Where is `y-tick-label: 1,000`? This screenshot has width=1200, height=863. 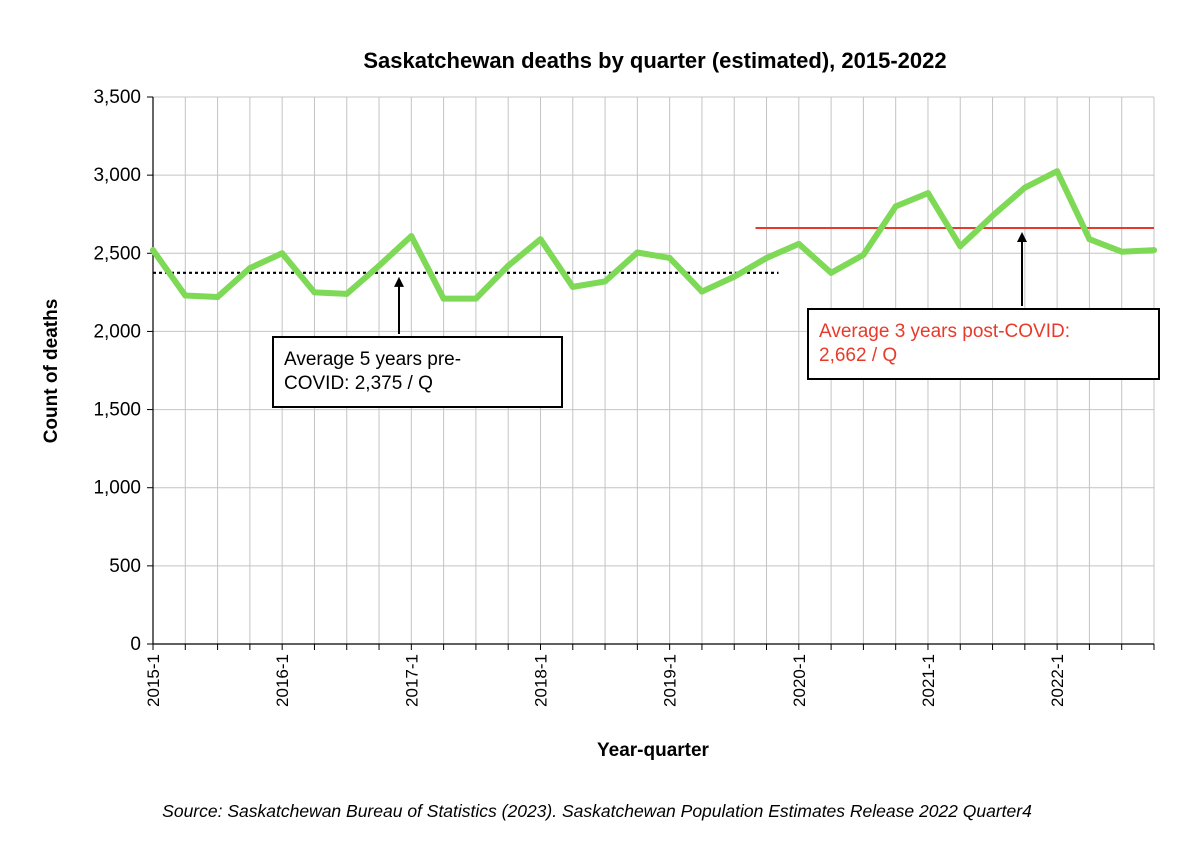 y-tick-label: 1,000 is located at coordinates (117, 488).